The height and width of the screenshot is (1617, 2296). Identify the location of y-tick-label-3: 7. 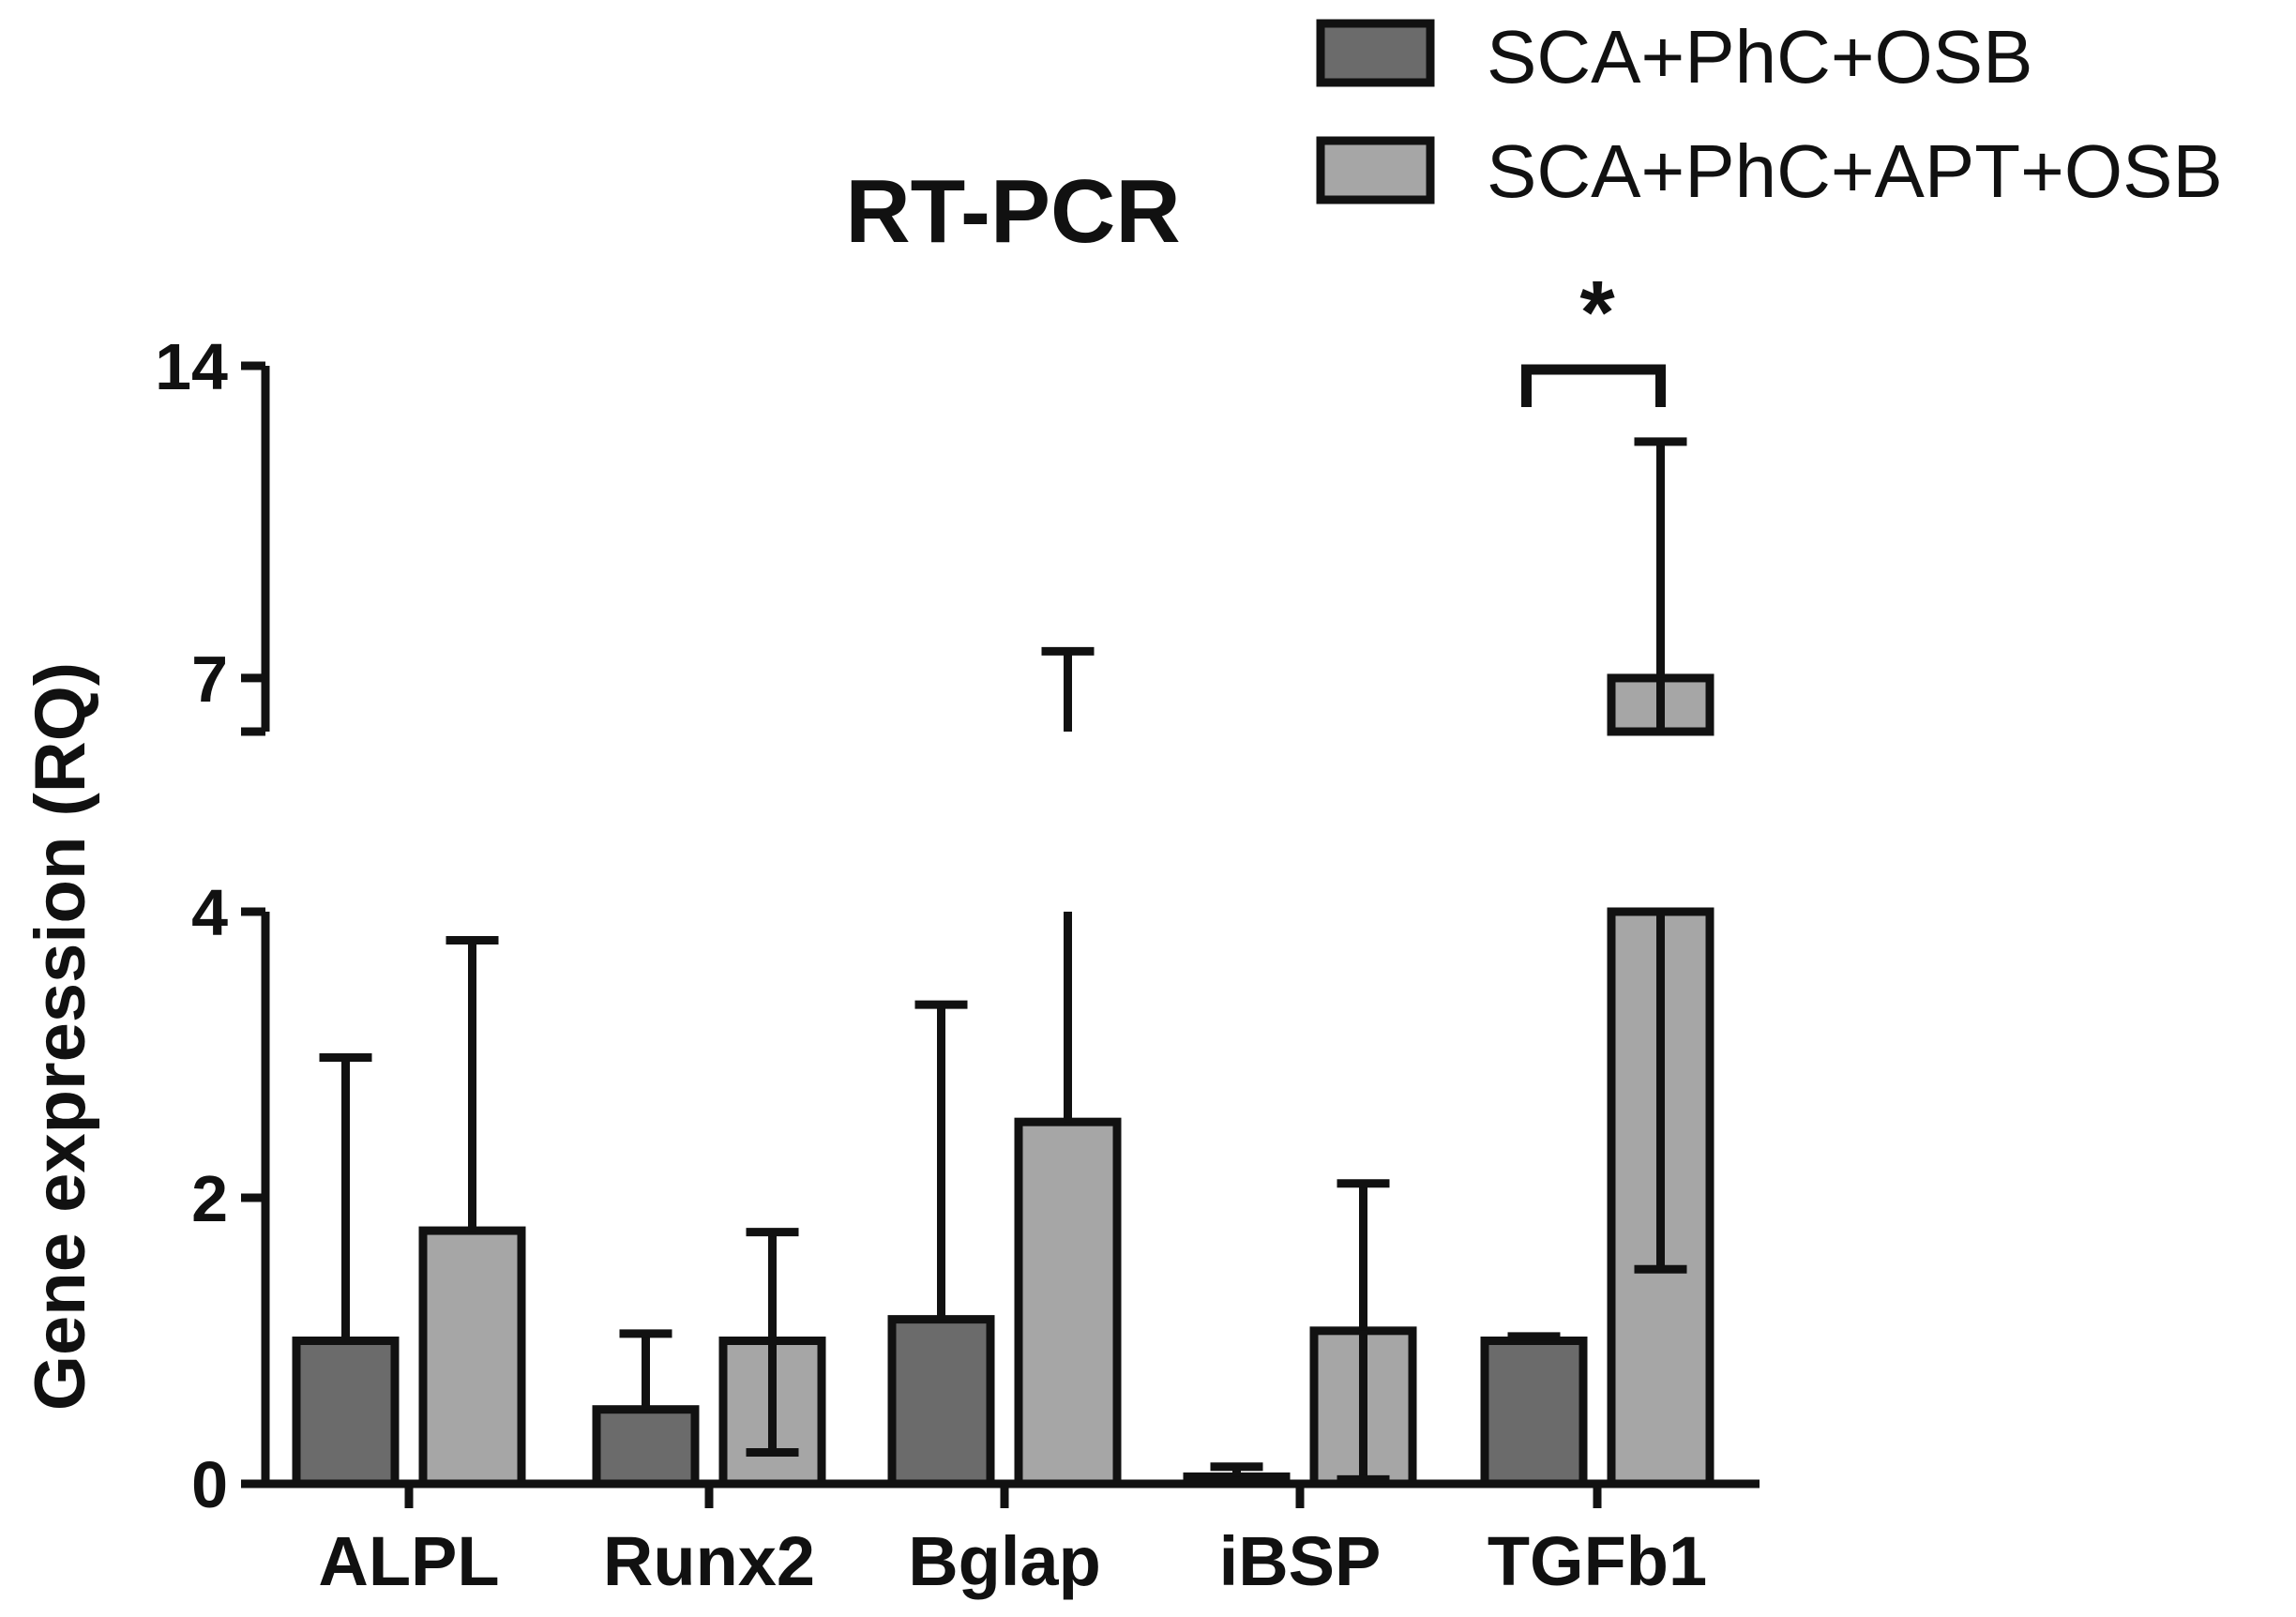
(209, 679).